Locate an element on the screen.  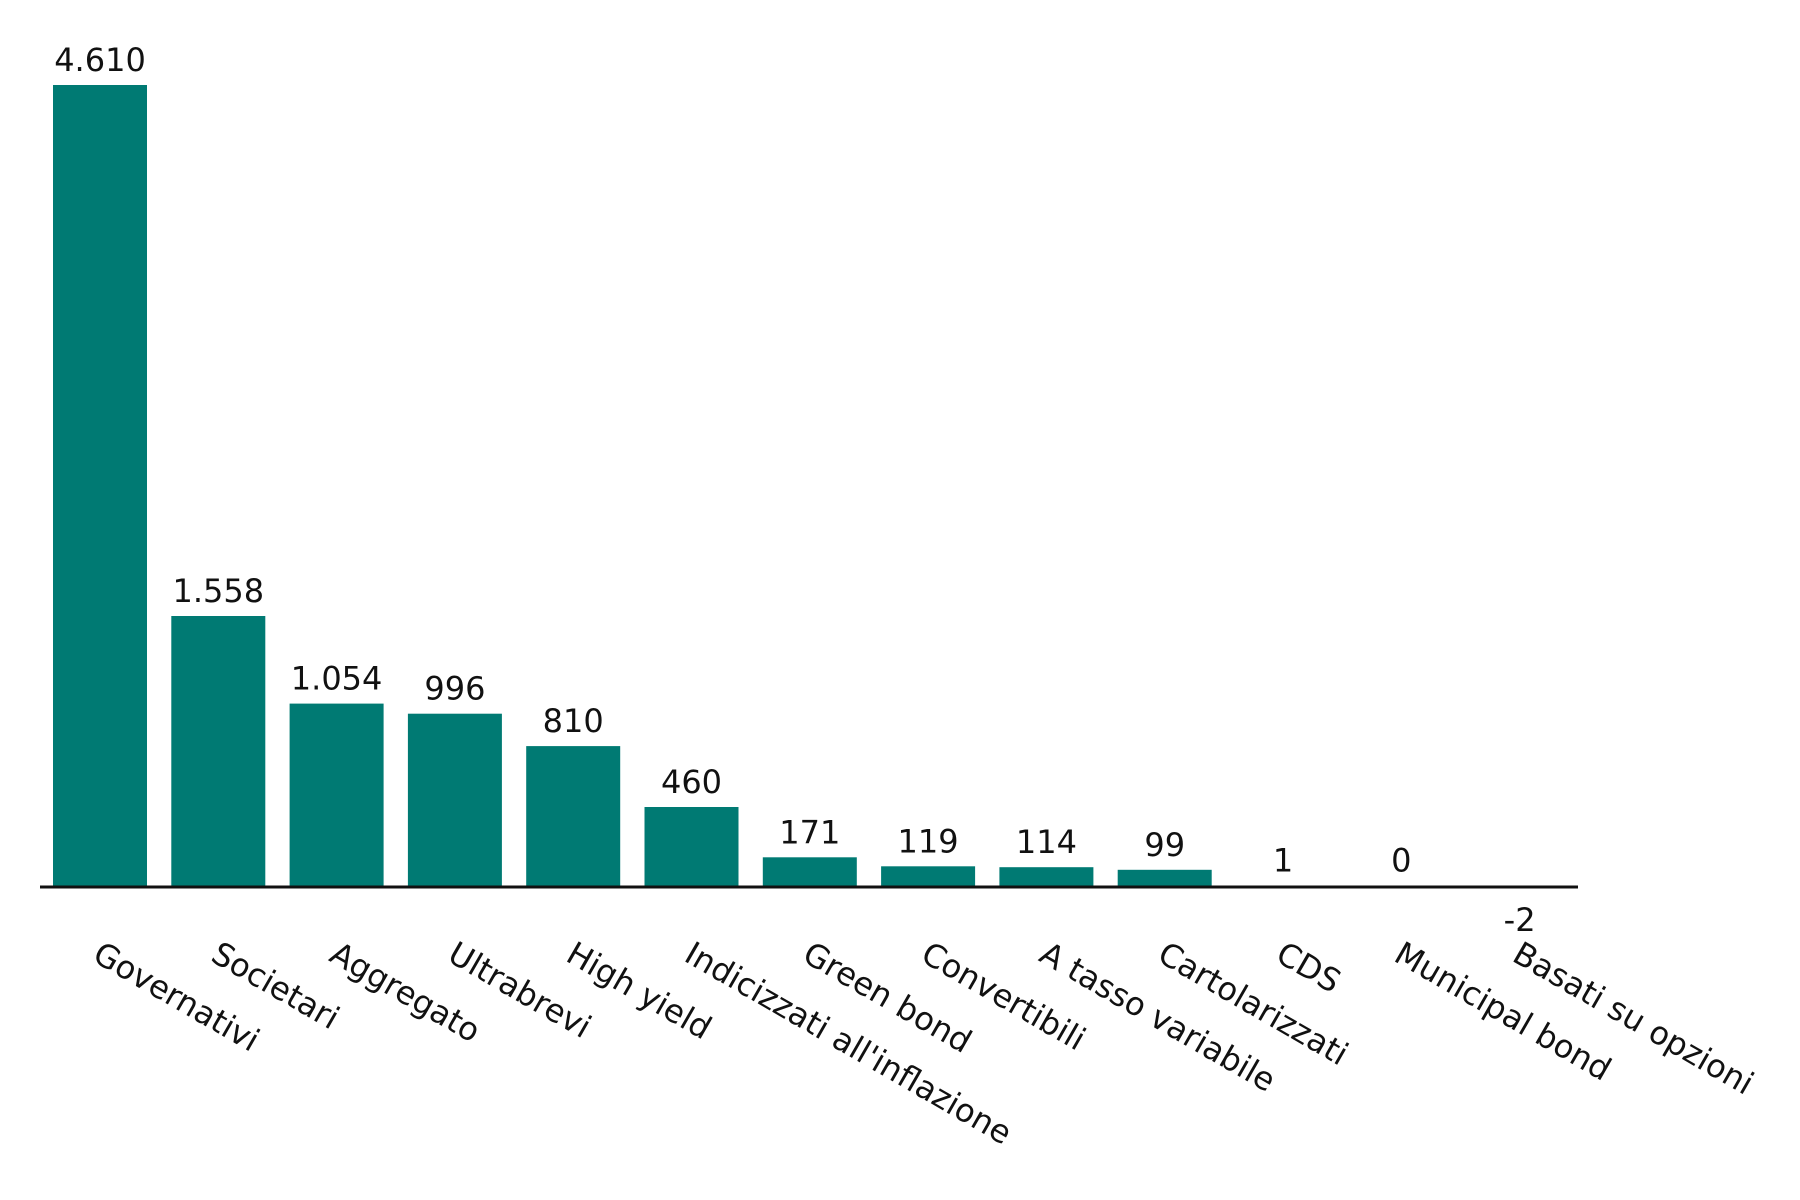
value-label-cartolarizzati: 99 is located at coordinates (1164, 845).